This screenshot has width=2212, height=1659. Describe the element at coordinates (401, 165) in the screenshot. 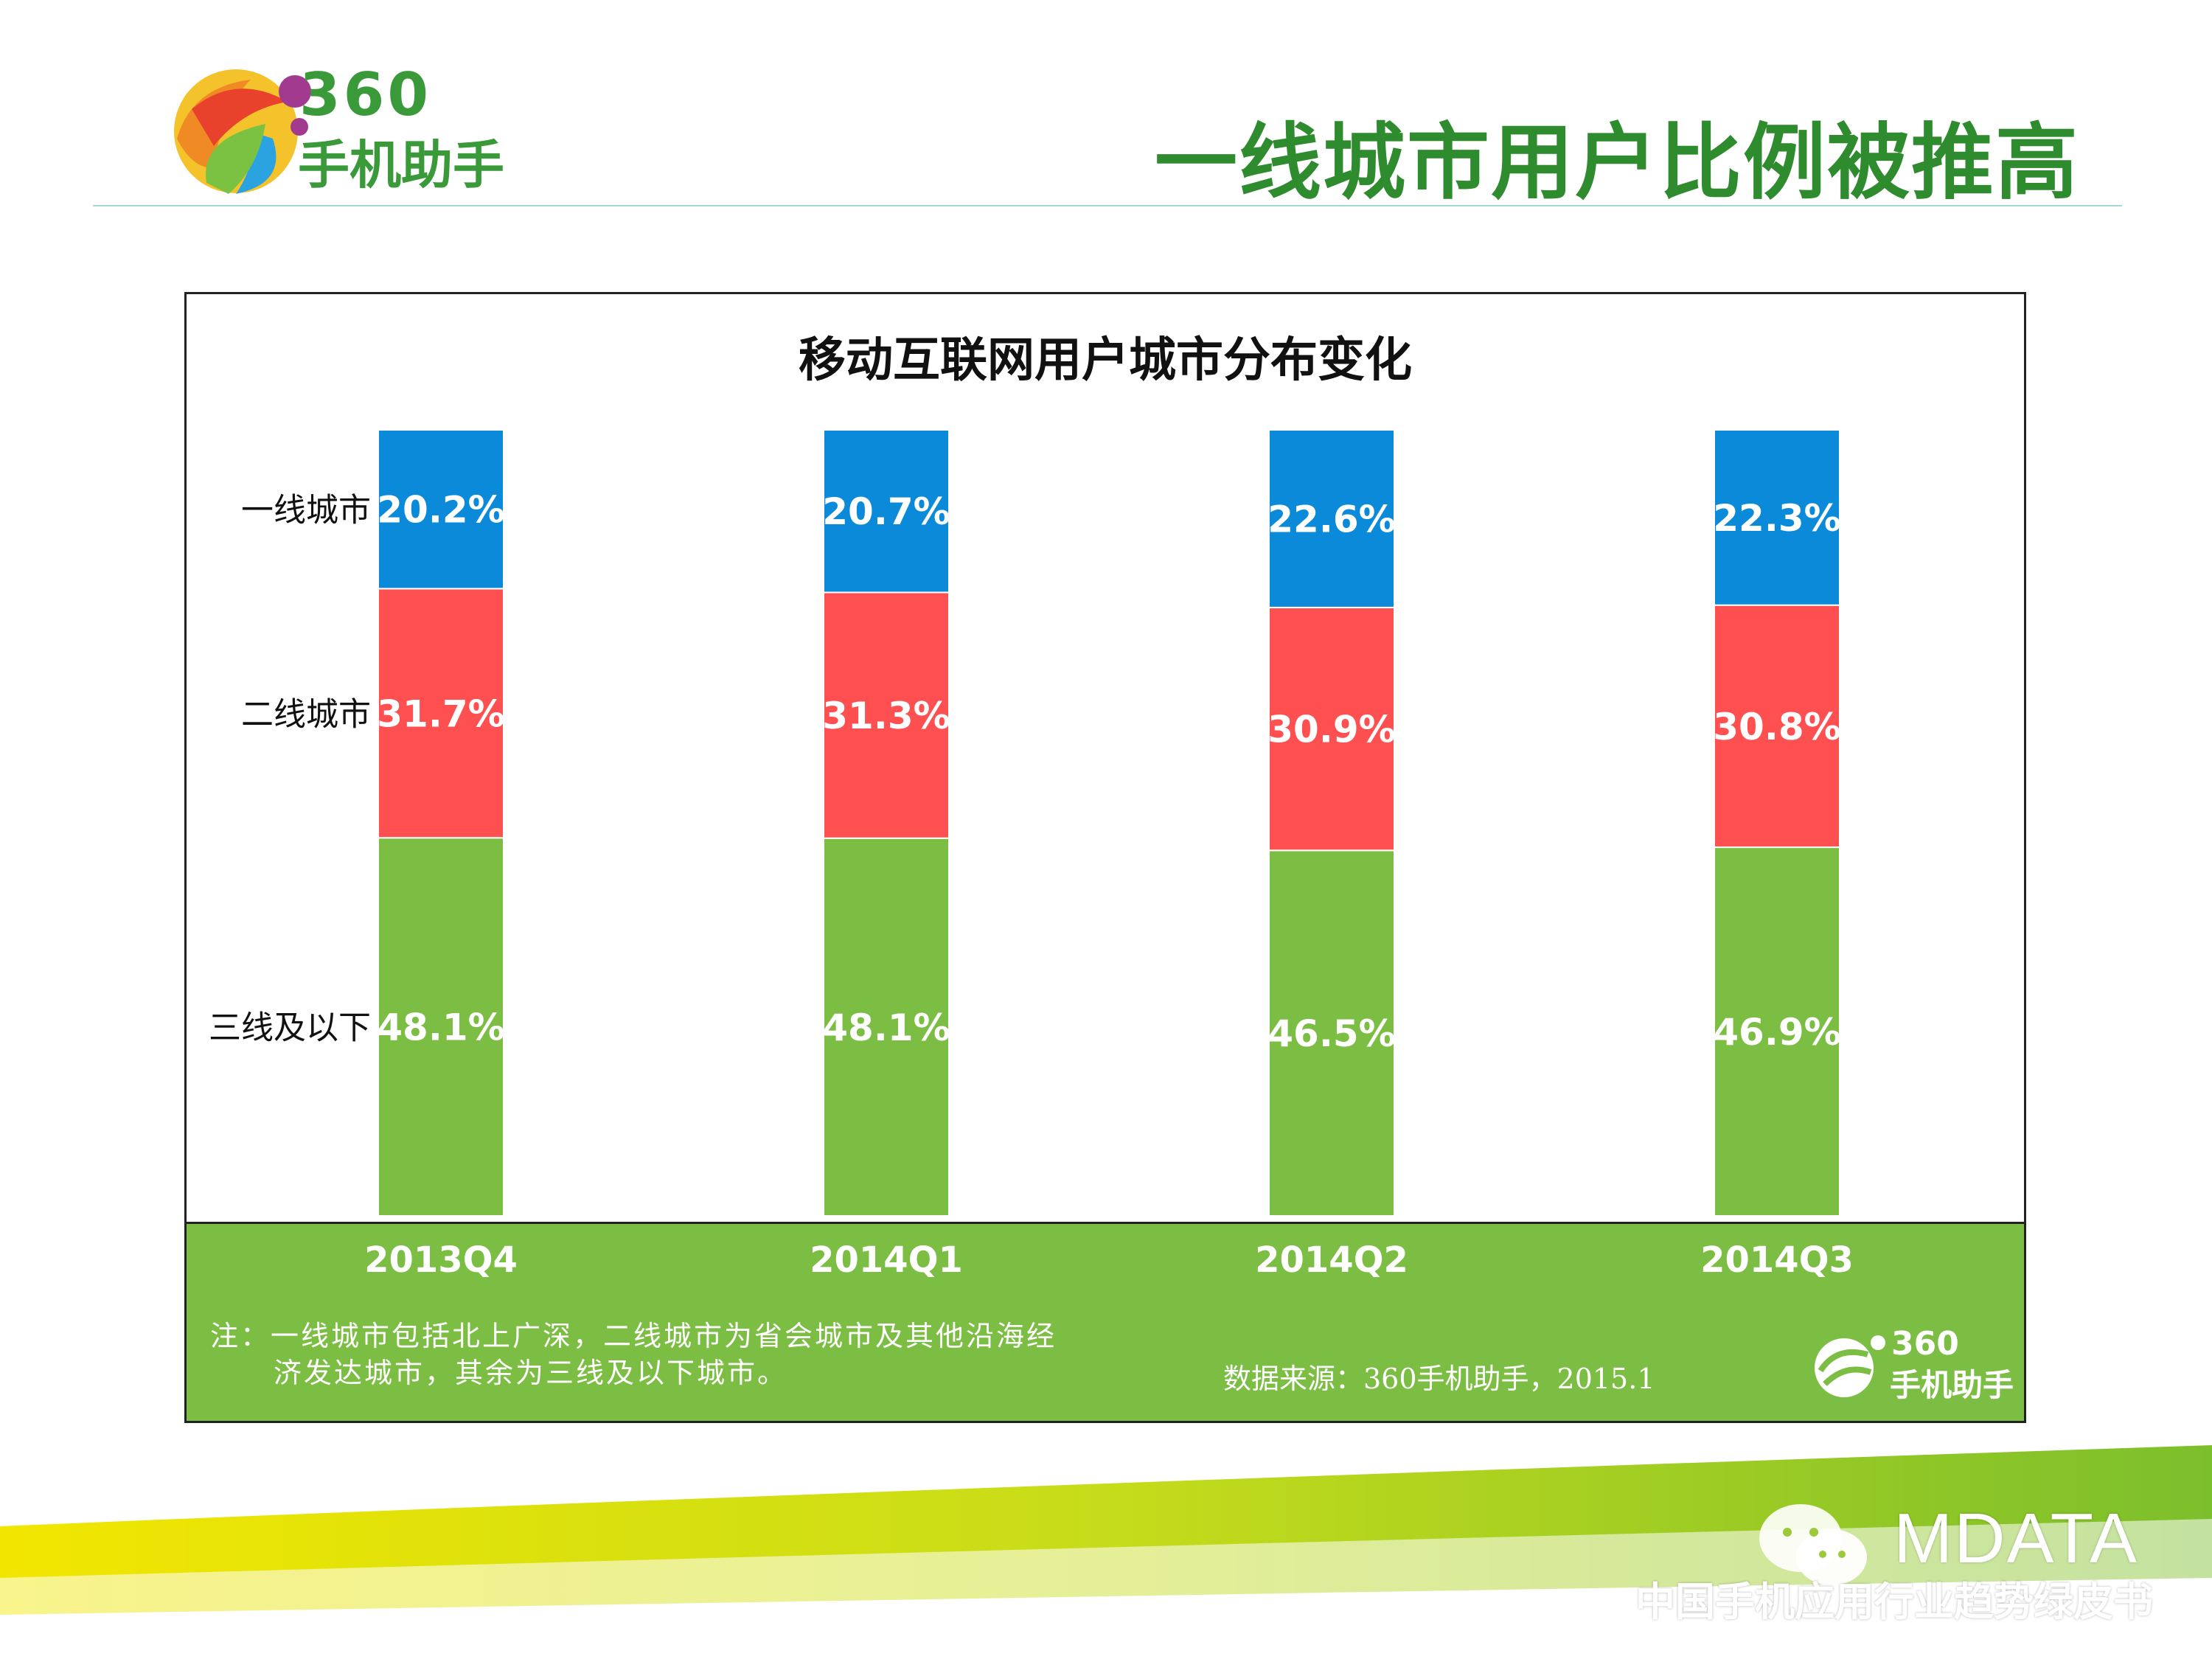

I see `logo-text: 手机助手` at that location.